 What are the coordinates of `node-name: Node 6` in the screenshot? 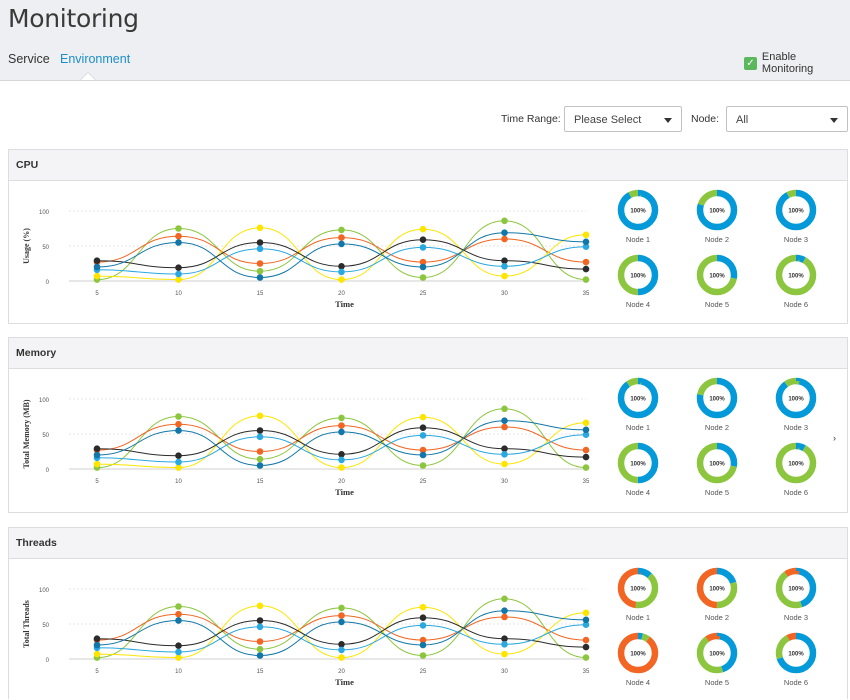 It's located at (796, 682).